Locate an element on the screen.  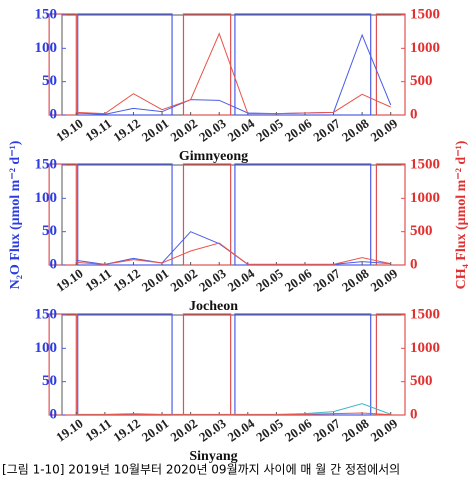
panel-title: Gimnyeong is located at coordinates (213, 156).